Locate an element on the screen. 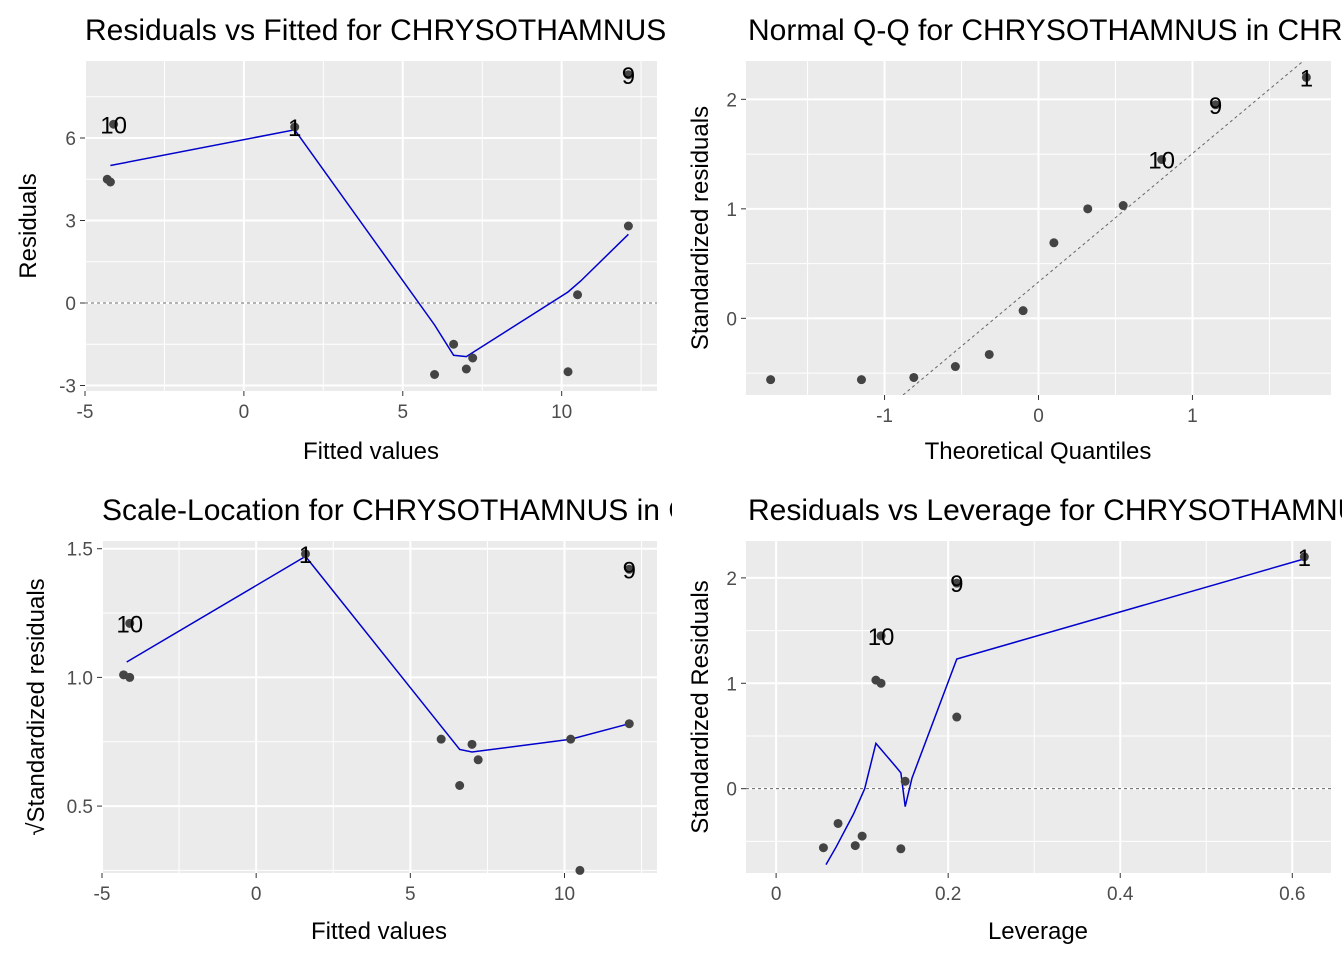 This screenshot has width=1344, height=960. y-tick-label: 0.5 is located at coordinates (80, 807).